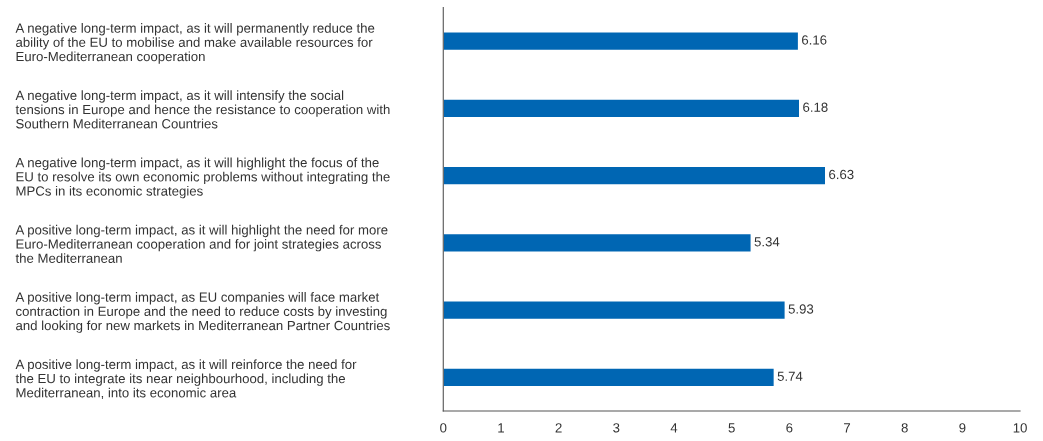 Image resolution: width=1043 pixels, height=441 pixels. What do you see at coordinates (201, 243) in the screenshot?
I see `y-tick-label: A positive long-term impact, as it will highlight the need for more Euro-Mediterranean cooperation and for joint strategies across the Mediterranean` at bounding box center [201, 243].